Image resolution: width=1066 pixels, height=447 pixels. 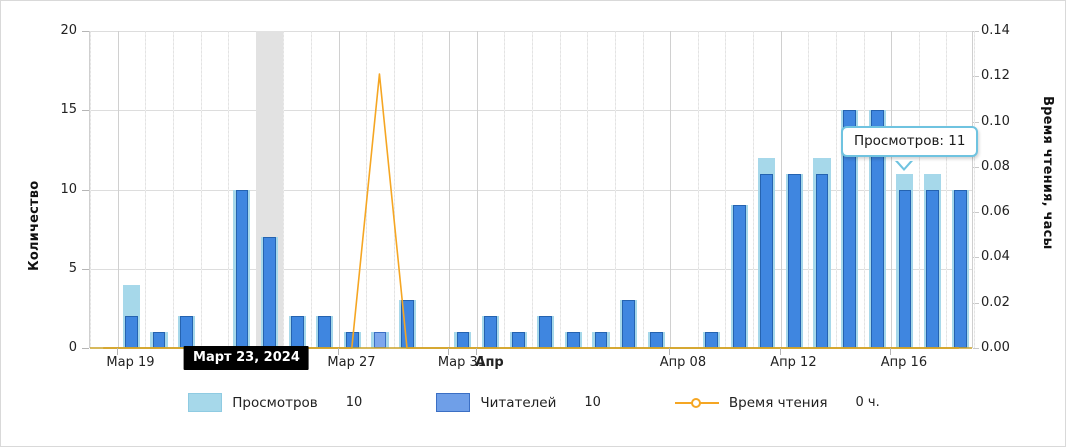 I want to click on legend-value-reading-time: 0 ч., so click(x=867, y=402).